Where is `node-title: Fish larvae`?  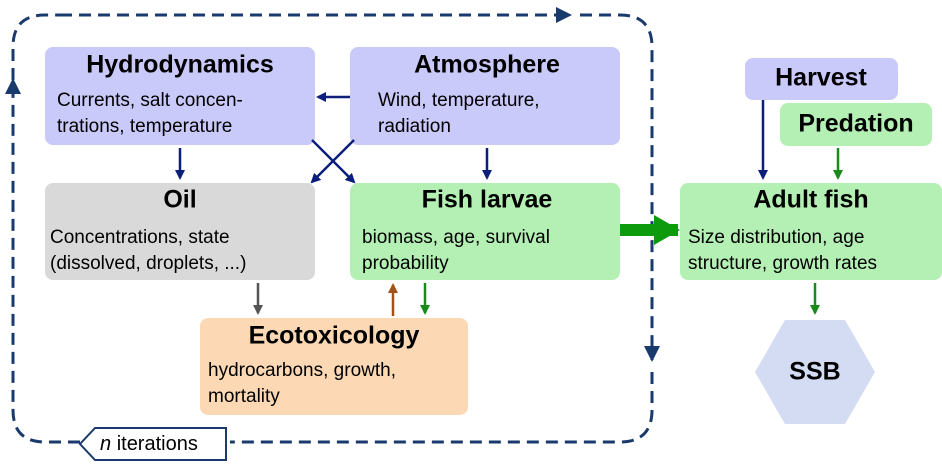
node-title: Fish larvae is located at coordinates (487, 200).